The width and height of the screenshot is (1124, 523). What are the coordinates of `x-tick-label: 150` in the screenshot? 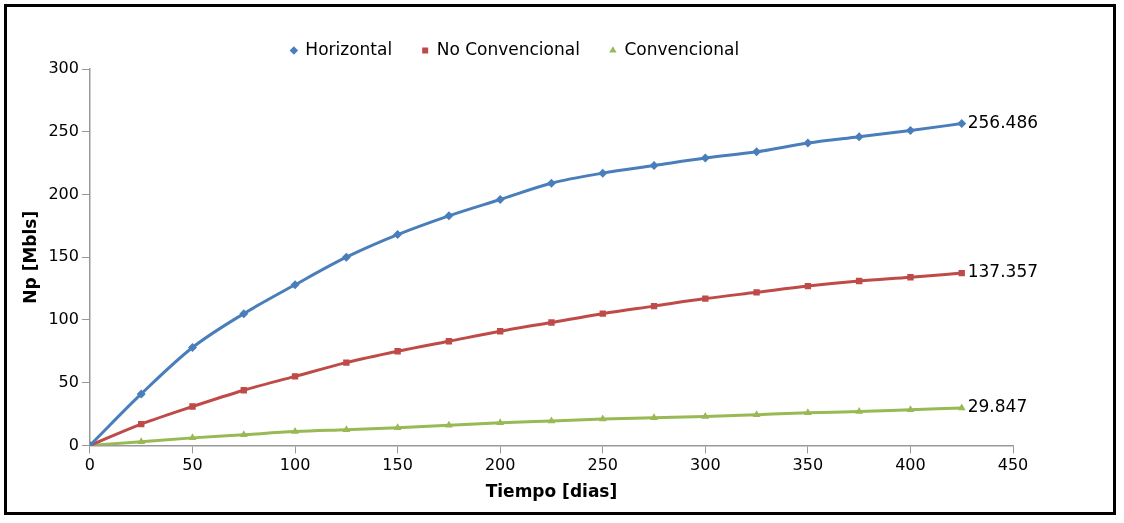 It's located at (397, 465).